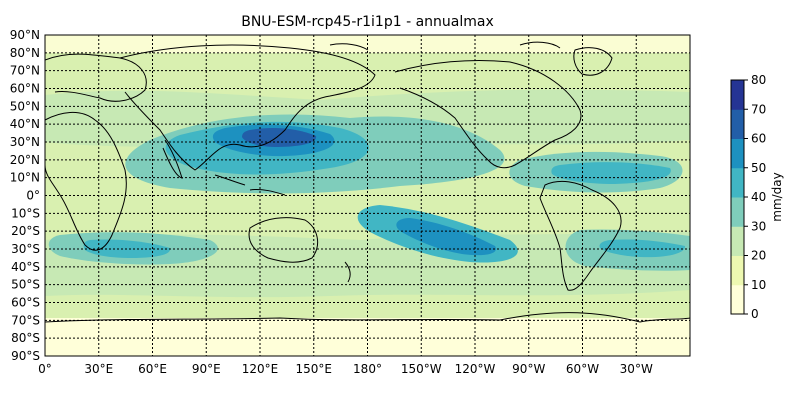 This screenshot has height=406, width=800. Describe the element at coordinates (758, 168) in the screenshot. I see `colorbar-tick-label: 50` at that location.